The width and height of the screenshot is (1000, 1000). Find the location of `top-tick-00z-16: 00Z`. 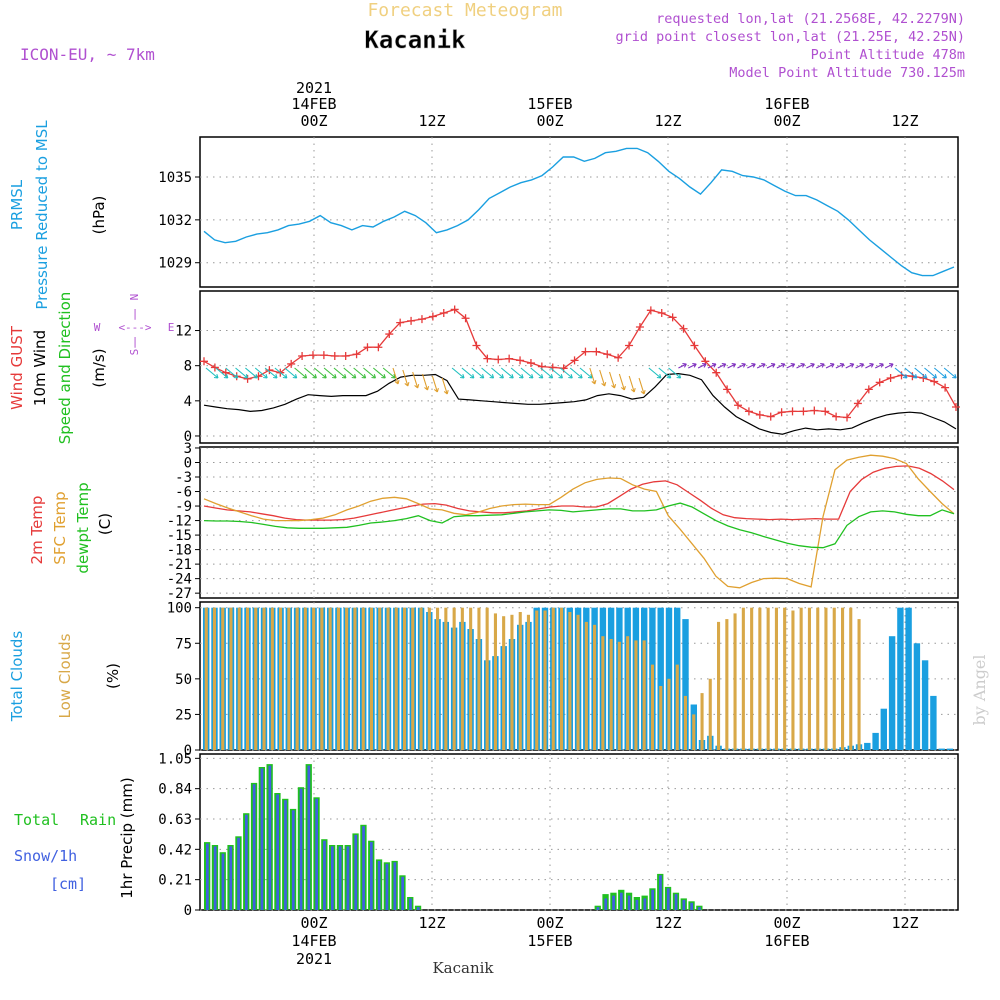

top-tick-00z-16: 00Z is located at coordinates (786, 121).